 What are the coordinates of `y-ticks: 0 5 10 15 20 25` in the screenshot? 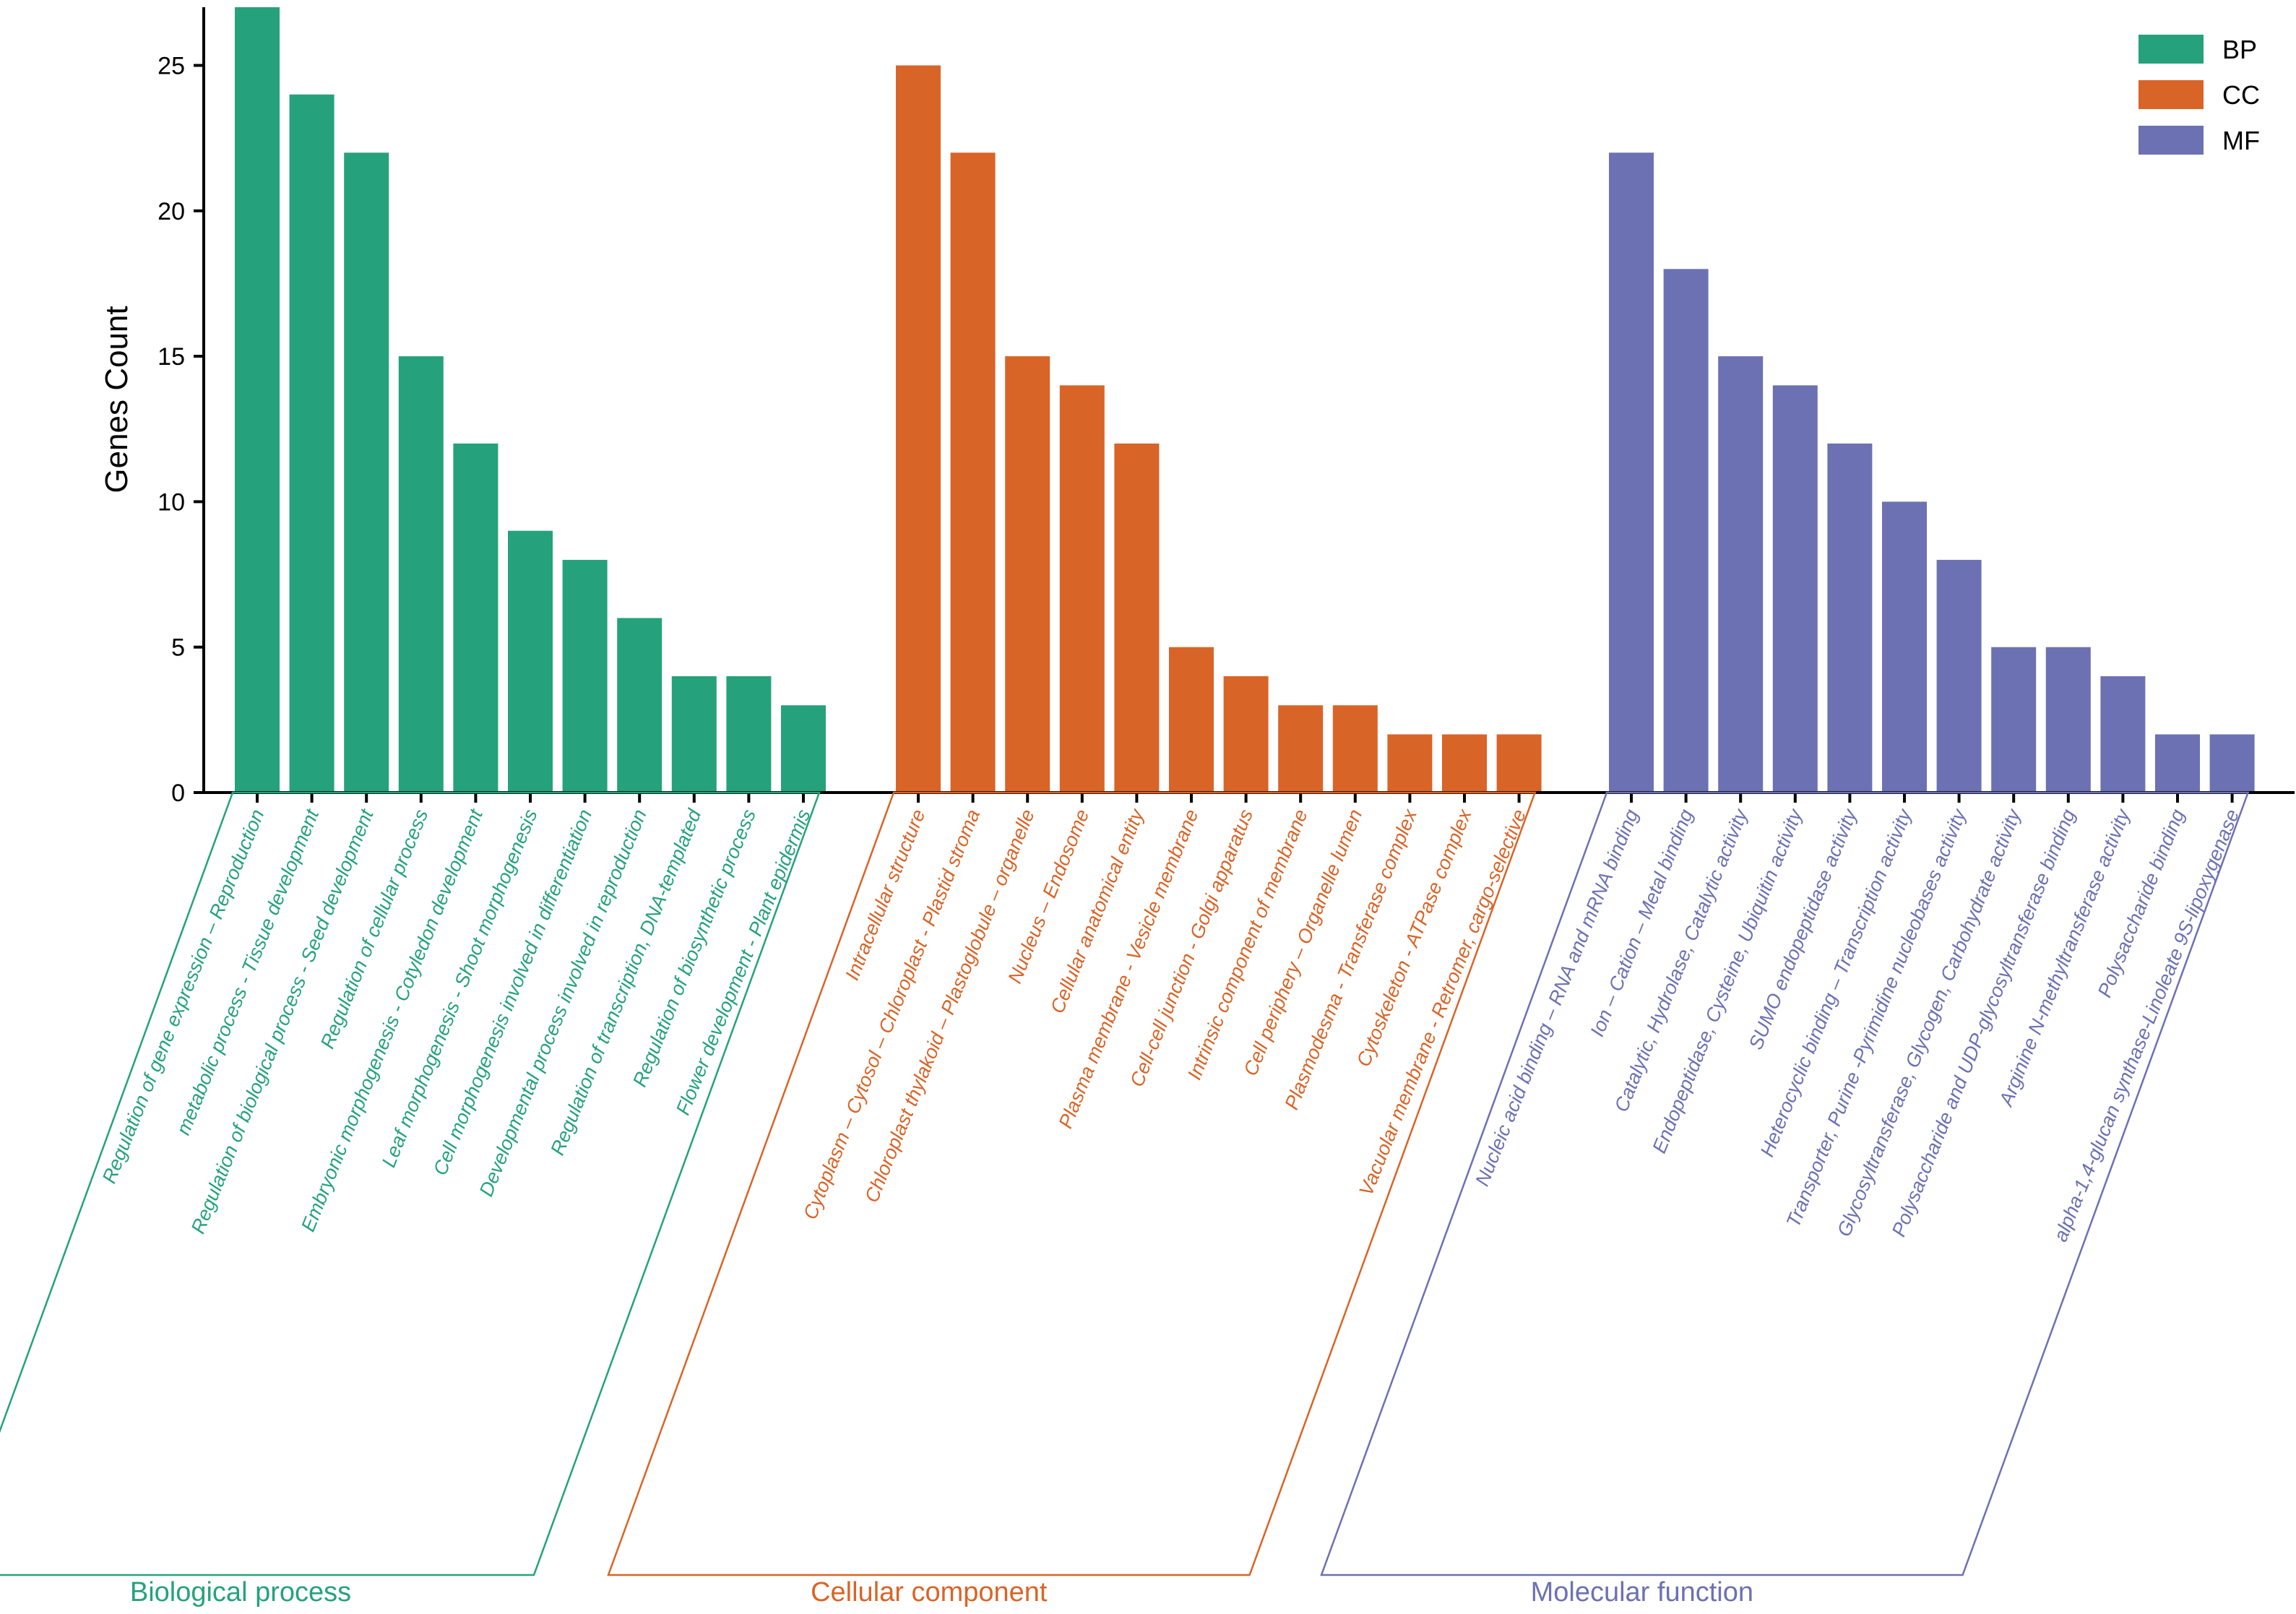 It's located at (180, 430).